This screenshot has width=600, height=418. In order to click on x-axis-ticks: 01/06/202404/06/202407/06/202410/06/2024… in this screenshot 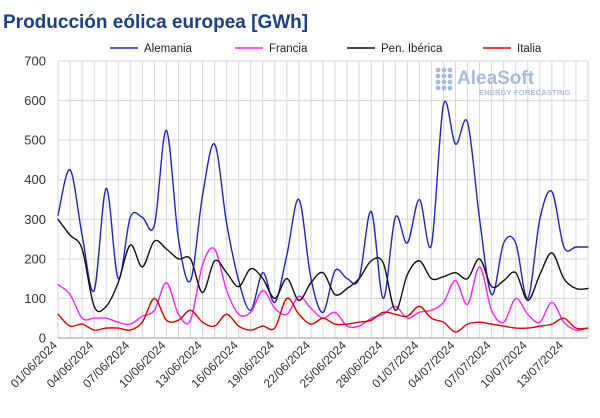, I will do `click(287, 364)`.